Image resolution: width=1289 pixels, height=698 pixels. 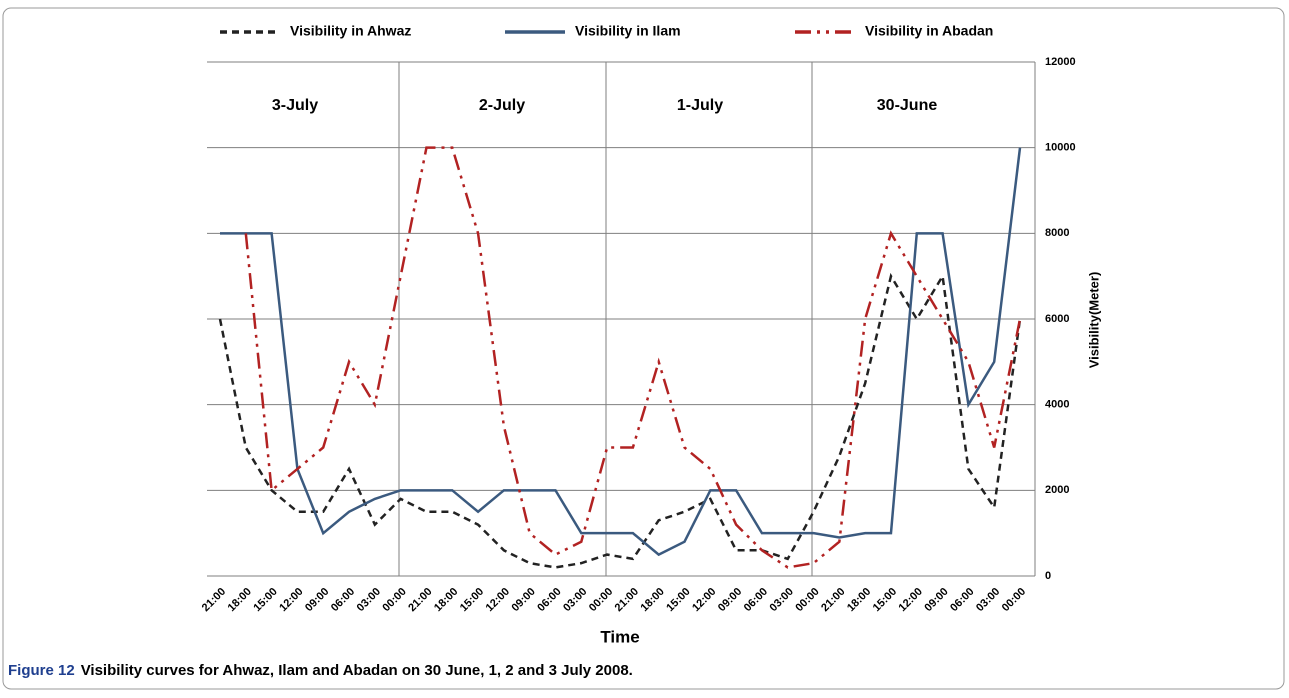 What do you see at coordinates (700, 105) in the screenshot?
I see `day-label: 1-July` at bounding box center [700, 105].